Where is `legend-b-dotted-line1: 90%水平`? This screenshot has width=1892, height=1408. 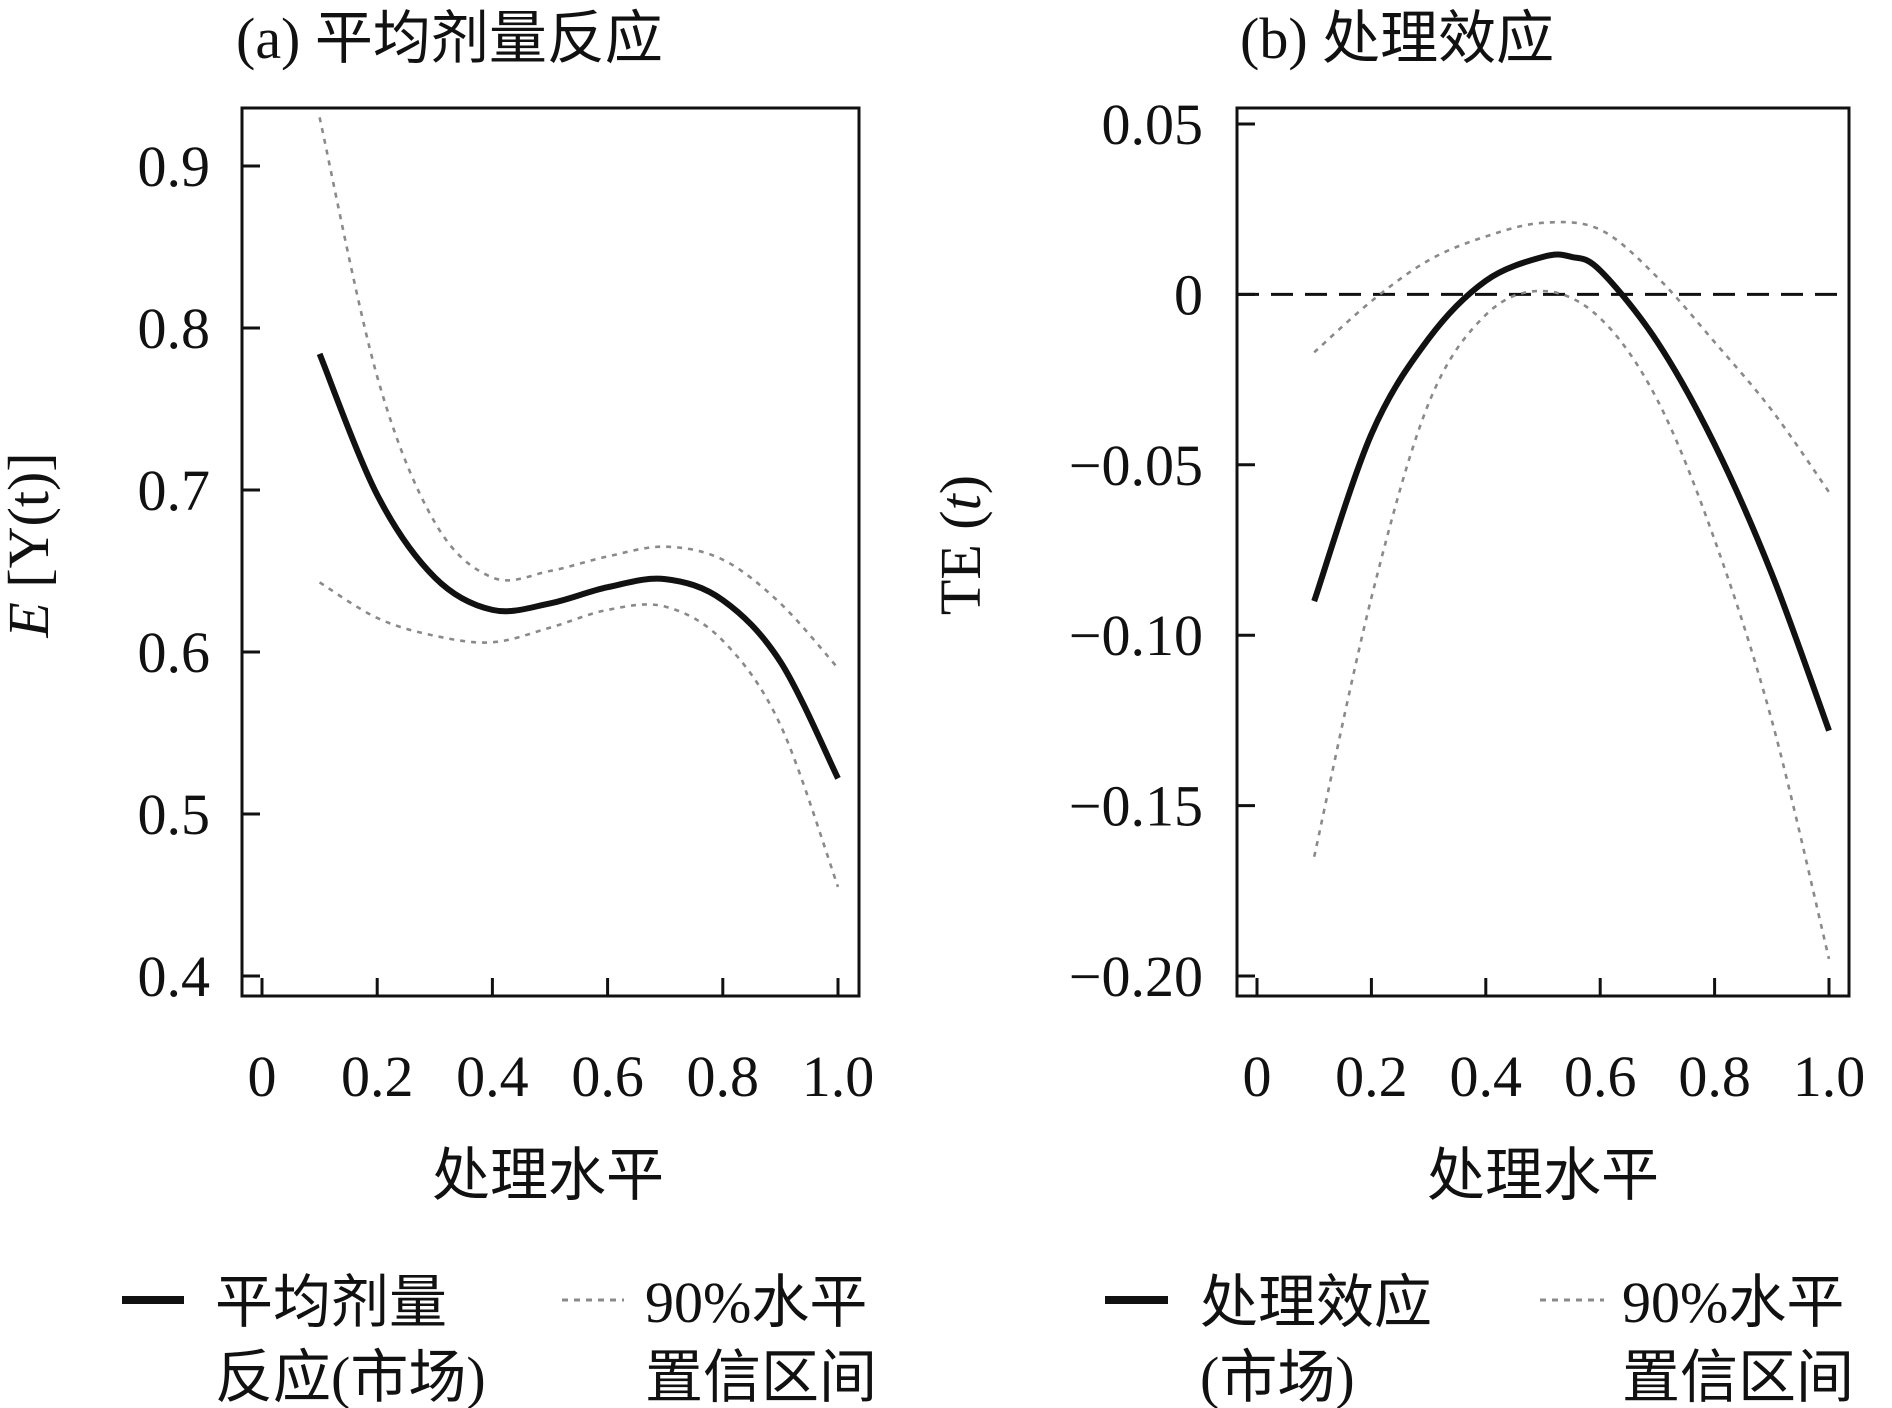
legend-b-dotted-line1: 90%水平 is located at coordinates (1733, 1302).